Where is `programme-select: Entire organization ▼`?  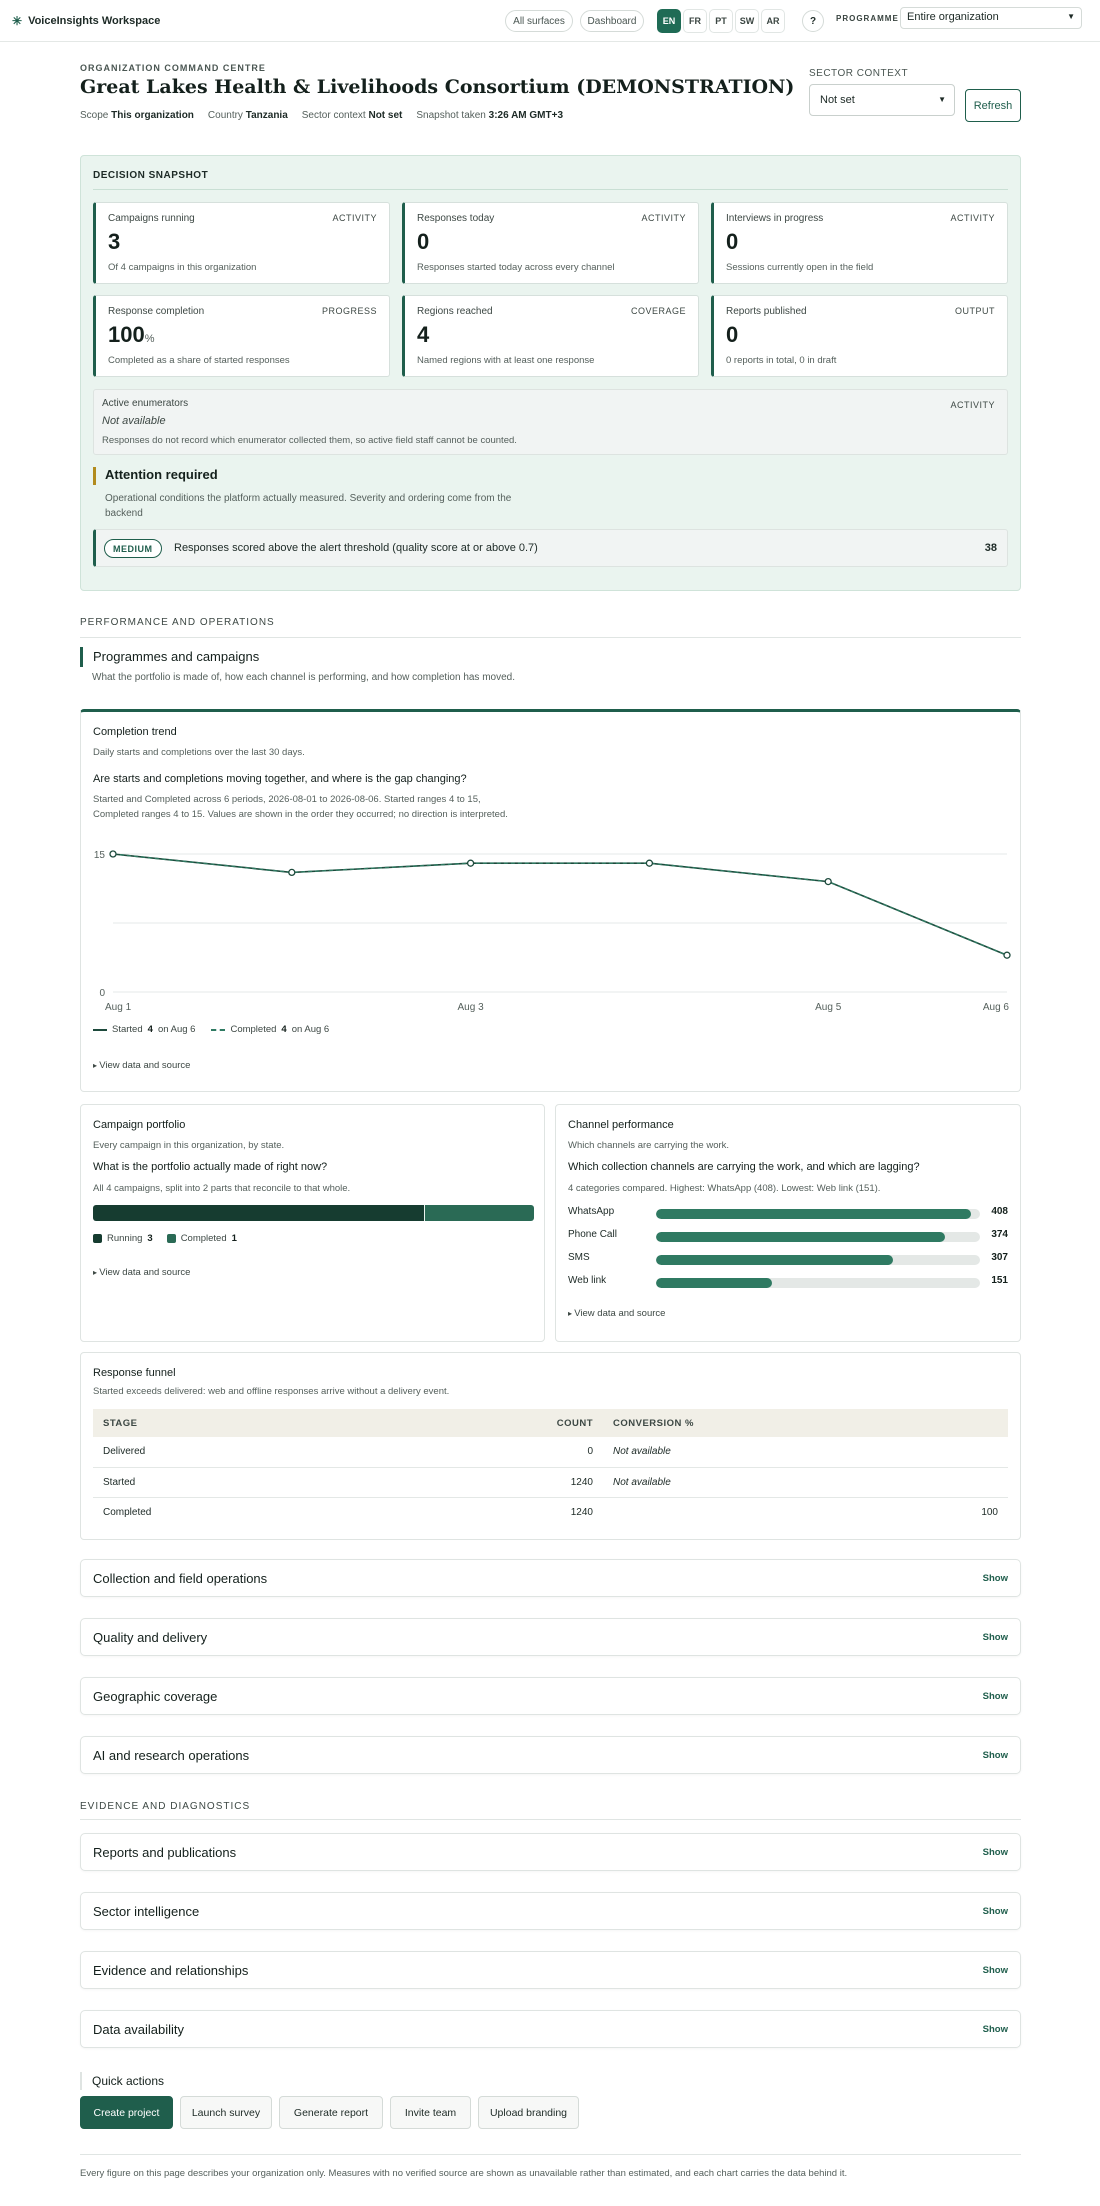 programme-select: Entire organization ▼ is located at coordinates (991, 18).